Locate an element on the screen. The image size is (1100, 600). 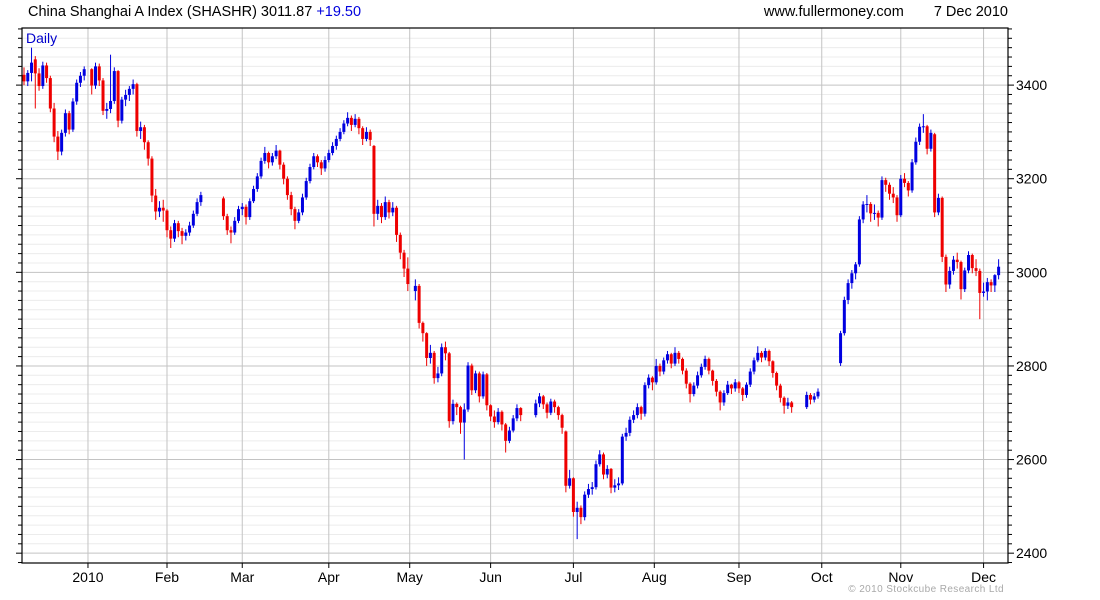
svg-text: 3400 is located at coordinates (1031, 85).